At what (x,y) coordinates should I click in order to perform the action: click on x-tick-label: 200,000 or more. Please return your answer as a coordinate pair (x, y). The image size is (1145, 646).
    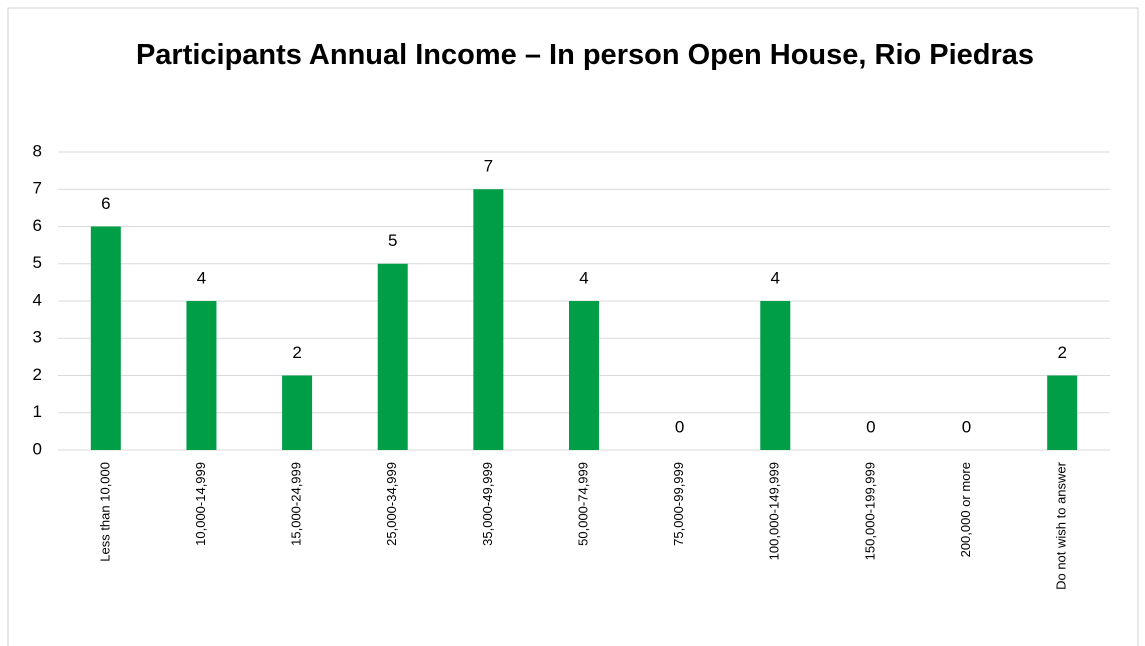
    Looking at the image, I should click on (965, 509).